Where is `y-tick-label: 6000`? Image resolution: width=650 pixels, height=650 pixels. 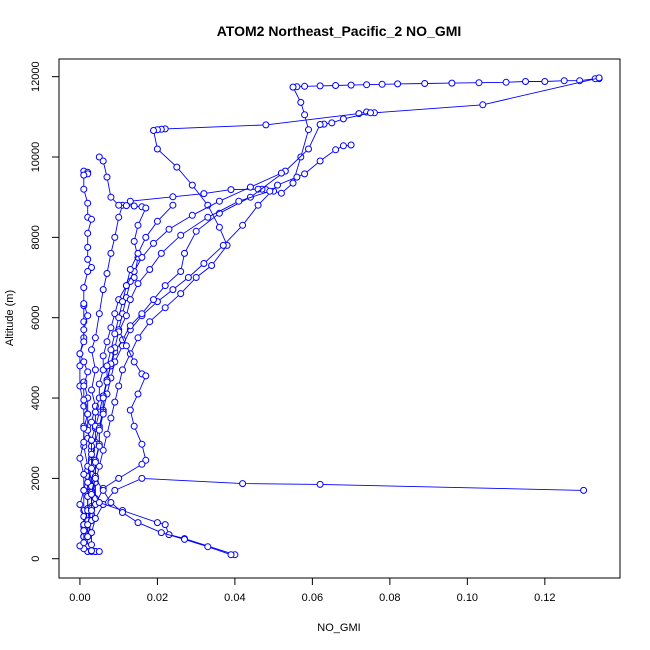
y-tick-label: 6000 is located at coordinates (36, 317).